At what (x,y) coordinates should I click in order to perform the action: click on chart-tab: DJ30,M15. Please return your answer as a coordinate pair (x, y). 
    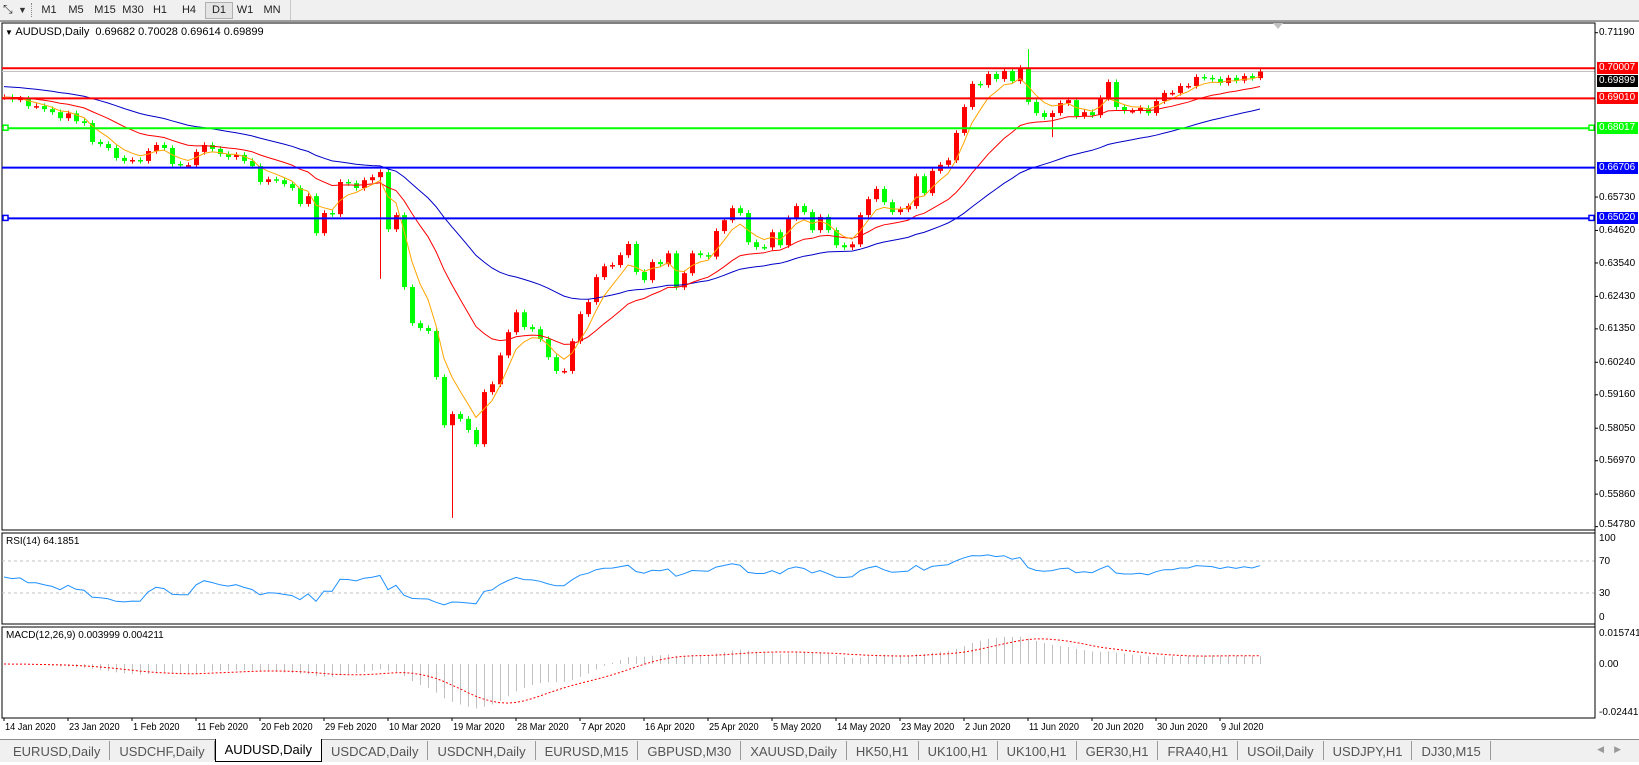
    Looking at the image, I should click on (1451, 750).